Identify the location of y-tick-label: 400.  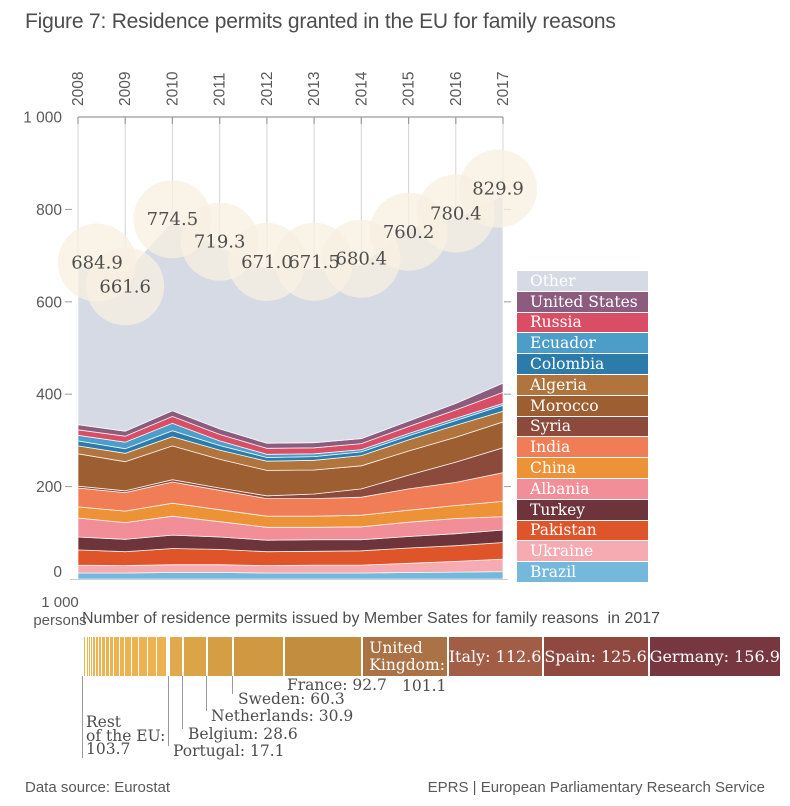
(49, 395).